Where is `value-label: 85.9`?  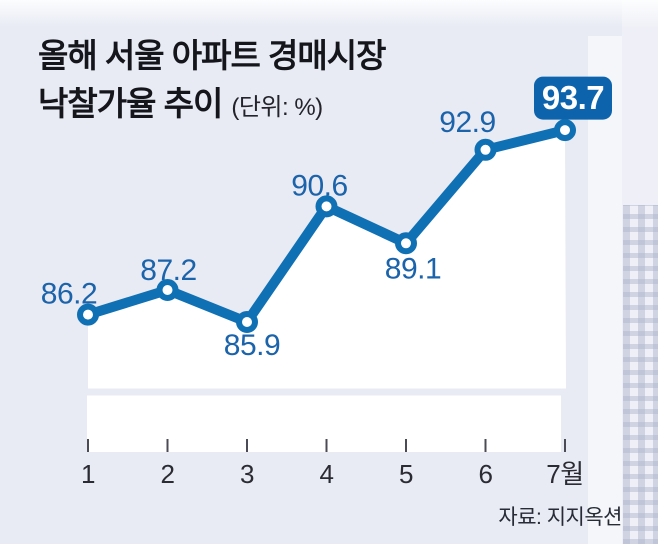 value-label: 85.9 is located at coordinates (252, 345).